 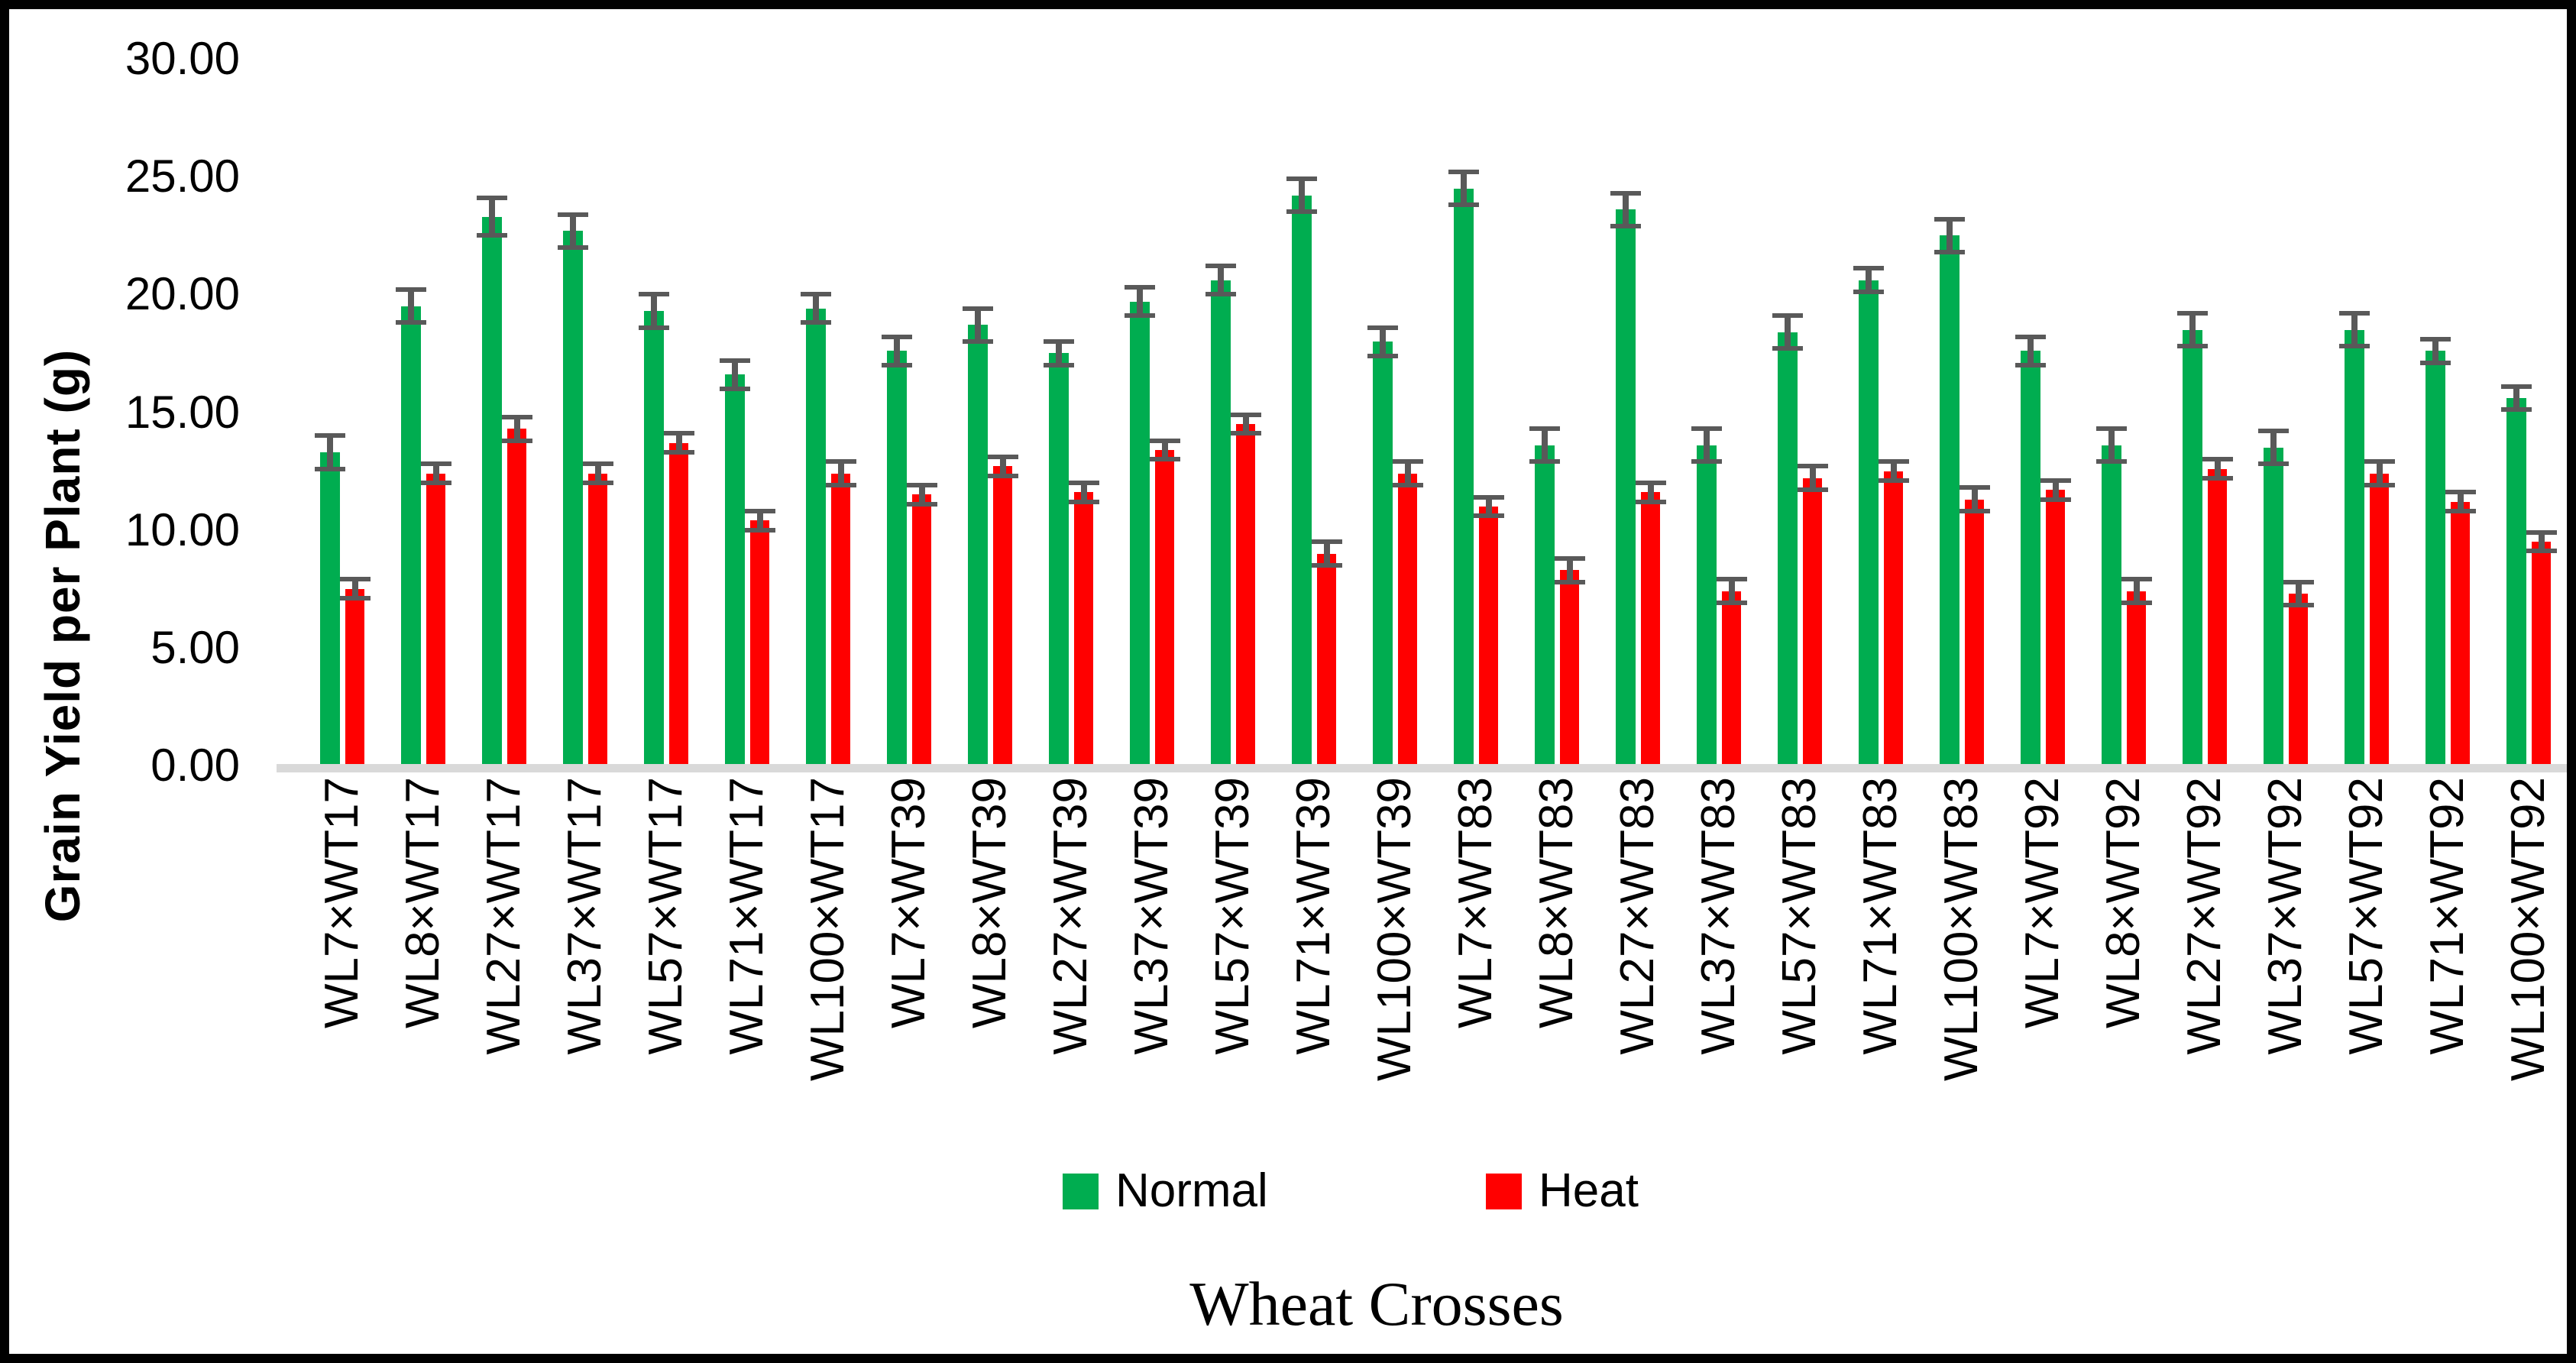 What do you see at coordinates (1556, 903) in the screenshot?
I see `x-category-label: WL8×WT83` at bounding box center [1556, 903].